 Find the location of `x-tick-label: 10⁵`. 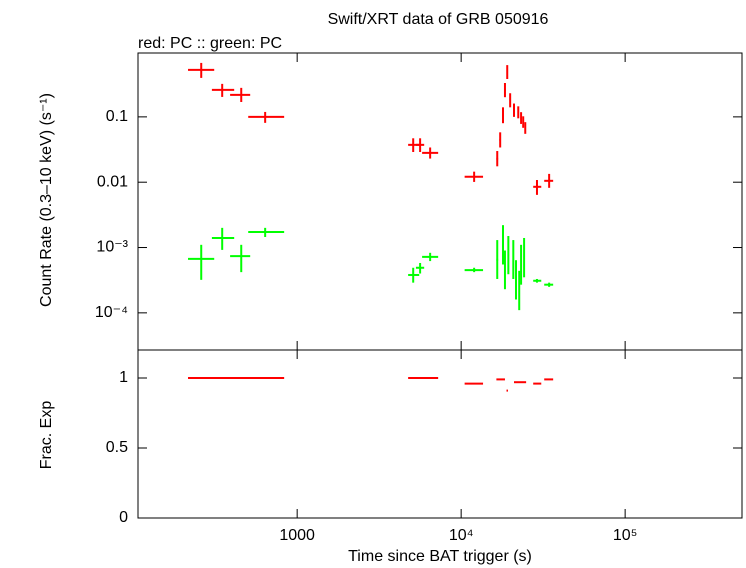

x-tick-label: 10⁵ is located at coordinates (625, 535).